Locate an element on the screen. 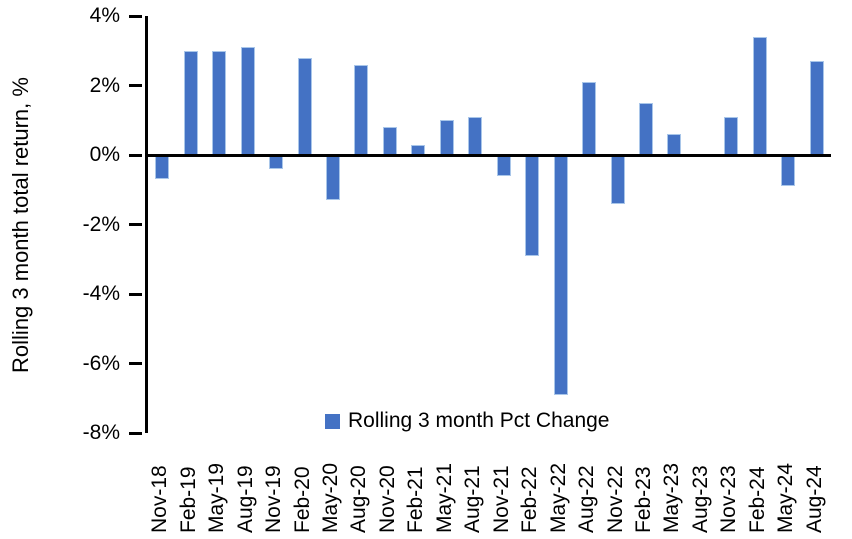  x-tick-label: May-21 is located at coordinates (444, 497).